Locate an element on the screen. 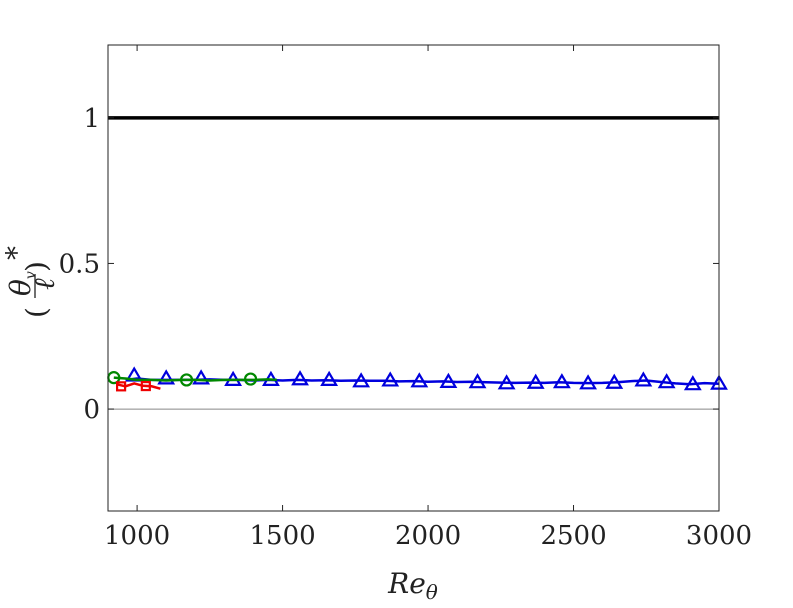 This screenshot has width=793, height=608. series-group is located at coordinates (417, 379).